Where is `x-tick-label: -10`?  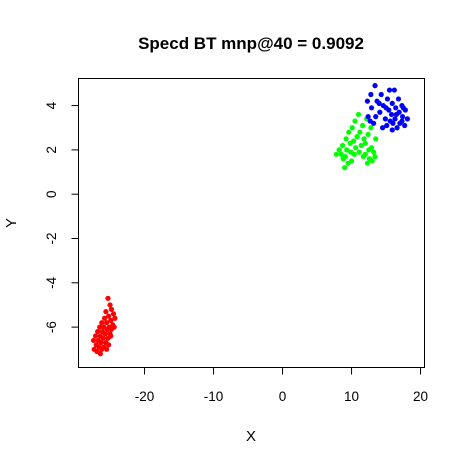 x-tick-label: -10 is located at coordinates (214, 396).